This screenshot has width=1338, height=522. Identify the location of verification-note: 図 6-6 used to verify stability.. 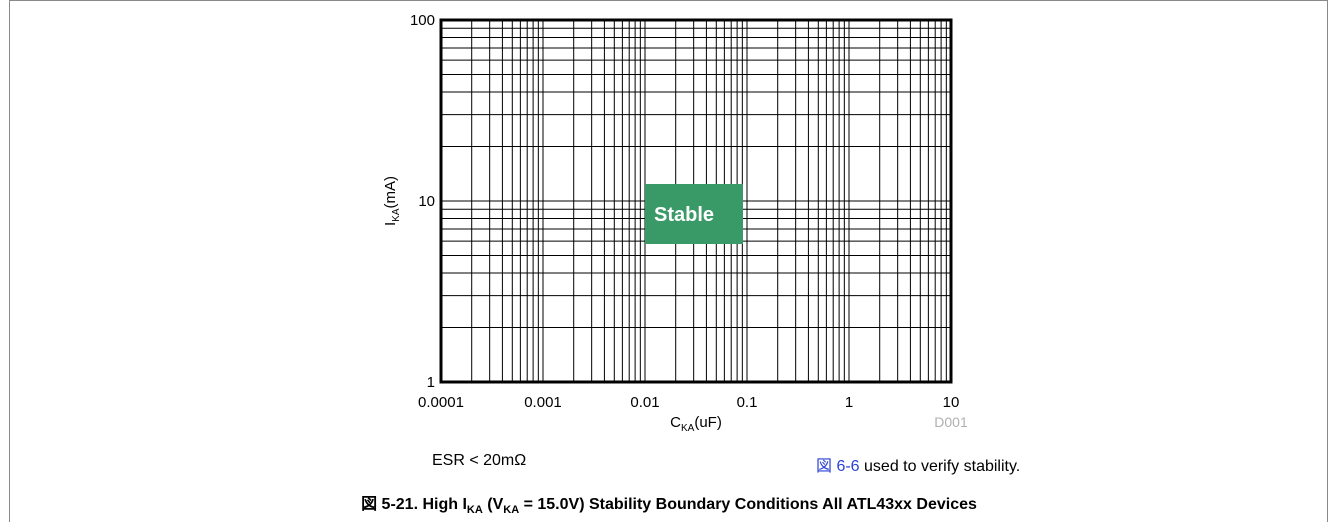
(918, 464).